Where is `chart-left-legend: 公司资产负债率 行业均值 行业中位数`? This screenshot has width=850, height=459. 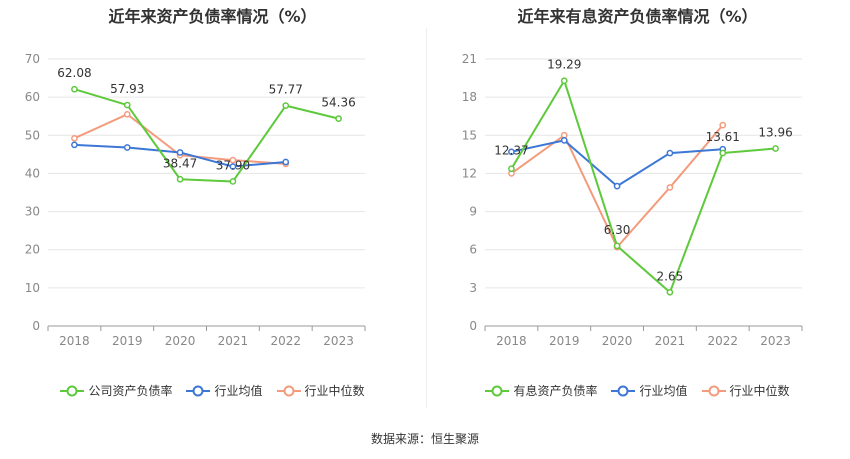 chart-left-legend: 公司资产负债率 行业均值 行业中位数 is located at coordinates (212, 390).